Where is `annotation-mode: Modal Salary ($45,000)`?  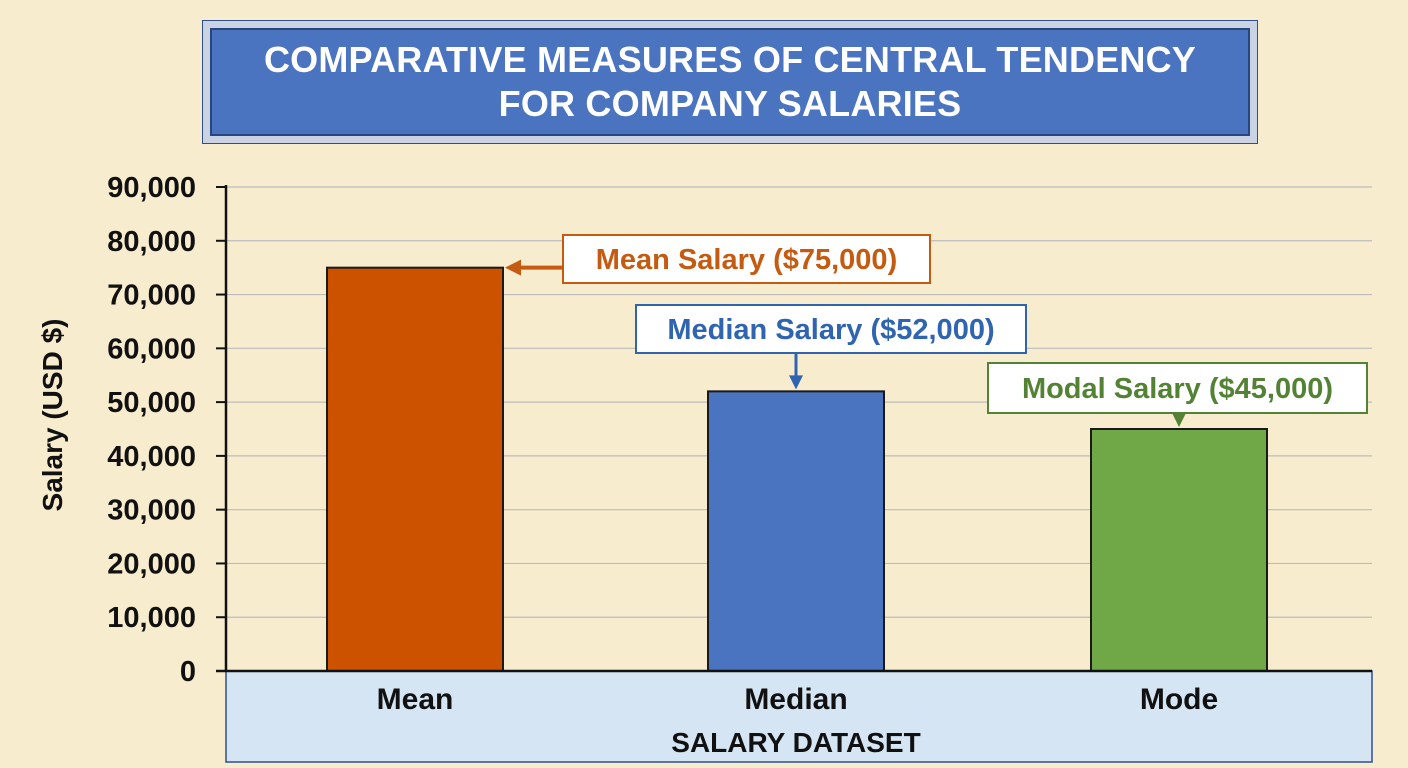
annotation-mode: Modal Salary ($45,000) is located at coordinates (1177, 394).